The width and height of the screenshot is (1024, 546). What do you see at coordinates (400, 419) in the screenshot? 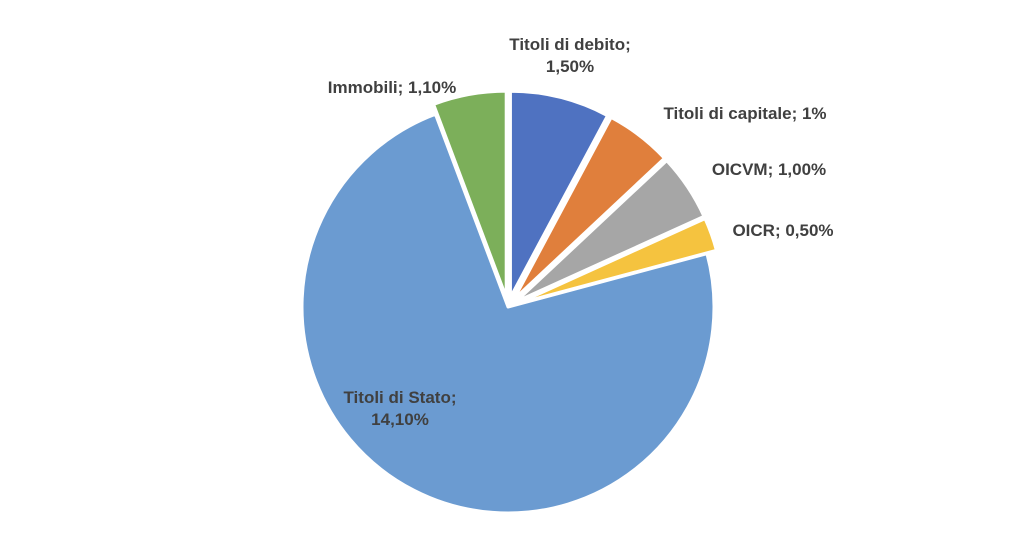
I see `data-label-line: 14,10%` at bounding box center [400, 419].